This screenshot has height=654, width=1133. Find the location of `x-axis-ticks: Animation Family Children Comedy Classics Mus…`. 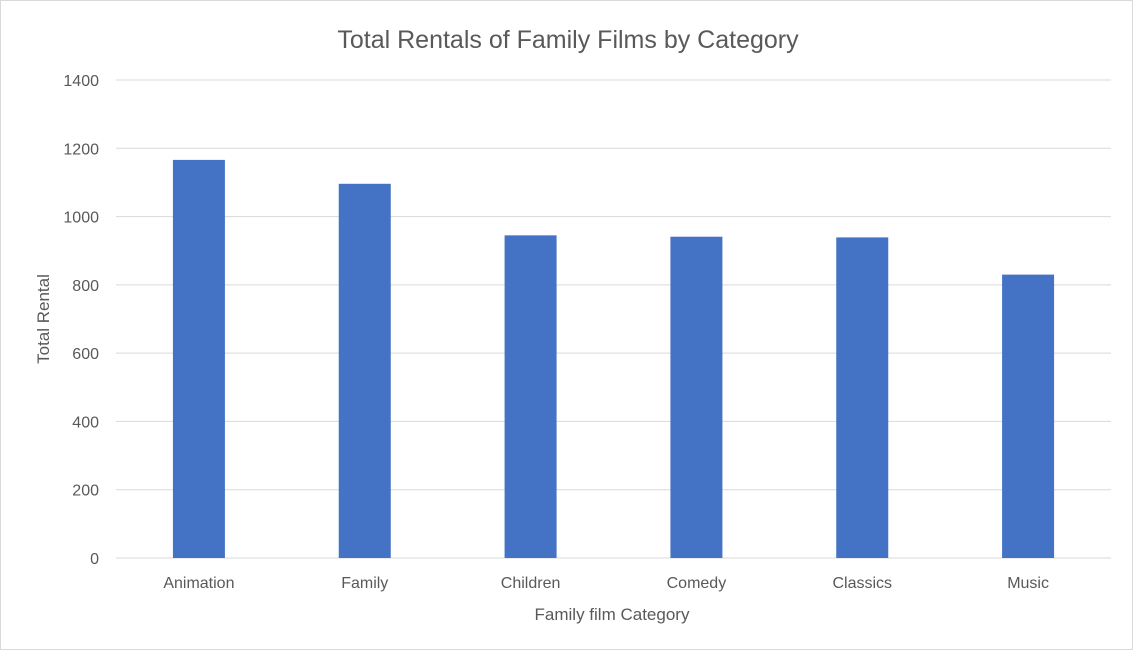

x-axis-ticks: Animation Family Children Comedy Classics Mus… is located at coordinates (606, 583).